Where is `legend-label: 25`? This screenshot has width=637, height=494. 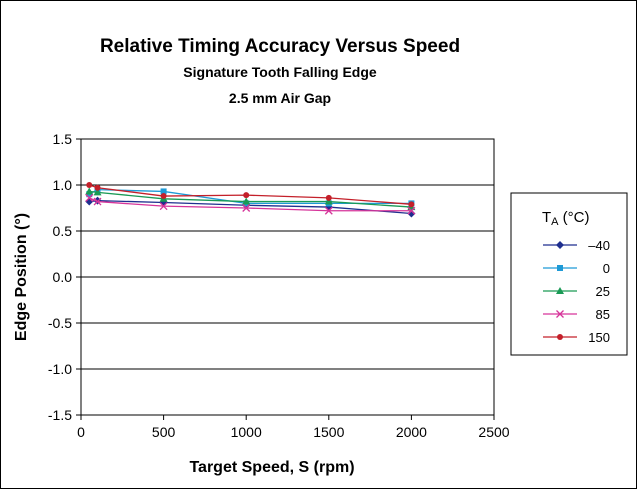 legend-label: 25 is located at coordinates (603, 291).